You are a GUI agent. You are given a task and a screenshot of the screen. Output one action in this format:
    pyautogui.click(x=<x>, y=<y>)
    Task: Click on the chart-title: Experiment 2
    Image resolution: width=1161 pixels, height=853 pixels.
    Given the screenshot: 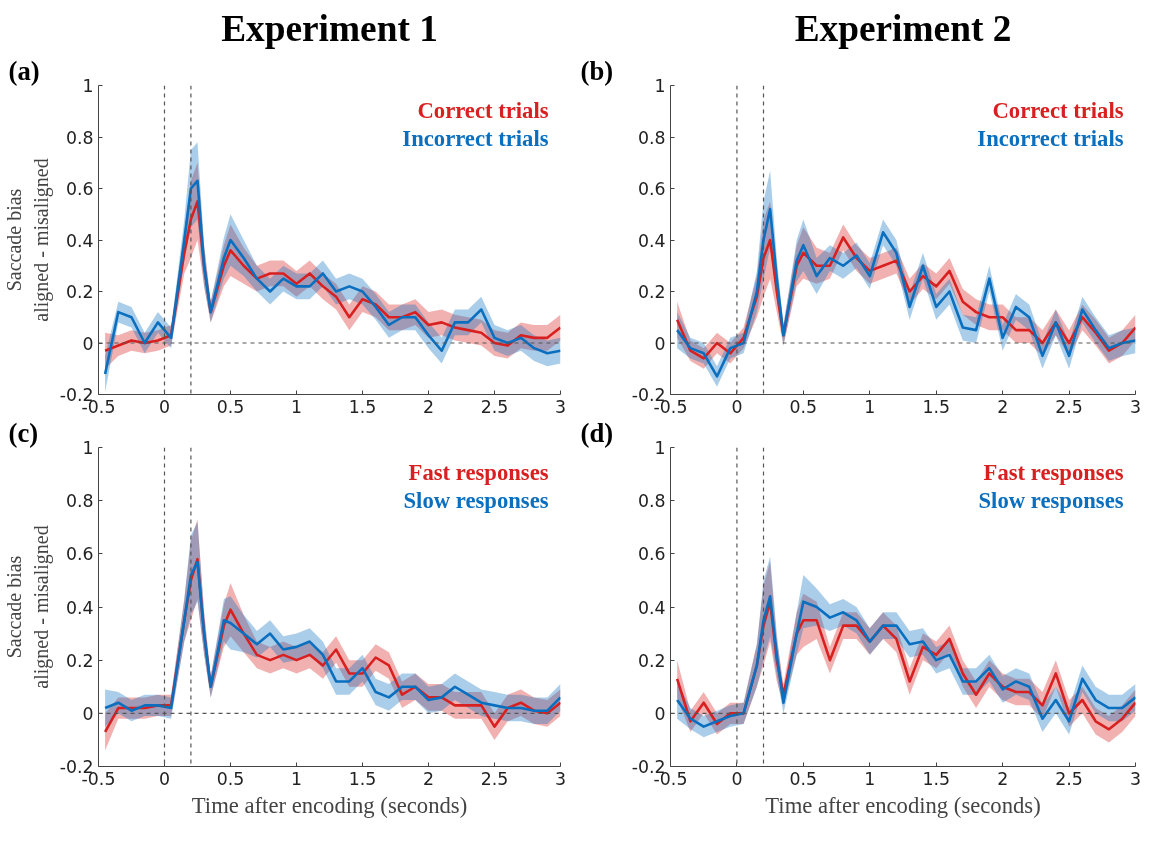 What is the action you would take?
    pyautogui.click(x=903, y=28)
    